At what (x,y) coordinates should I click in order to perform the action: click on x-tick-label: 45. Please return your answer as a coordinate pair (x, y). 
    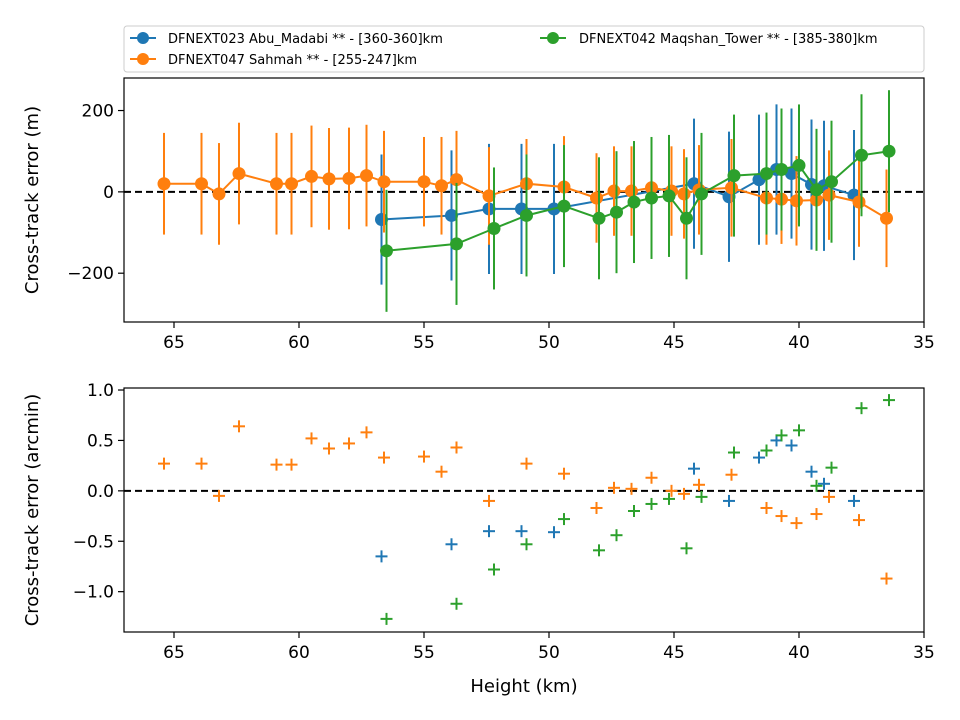
    Looking at the image, I should click on (674, 653).